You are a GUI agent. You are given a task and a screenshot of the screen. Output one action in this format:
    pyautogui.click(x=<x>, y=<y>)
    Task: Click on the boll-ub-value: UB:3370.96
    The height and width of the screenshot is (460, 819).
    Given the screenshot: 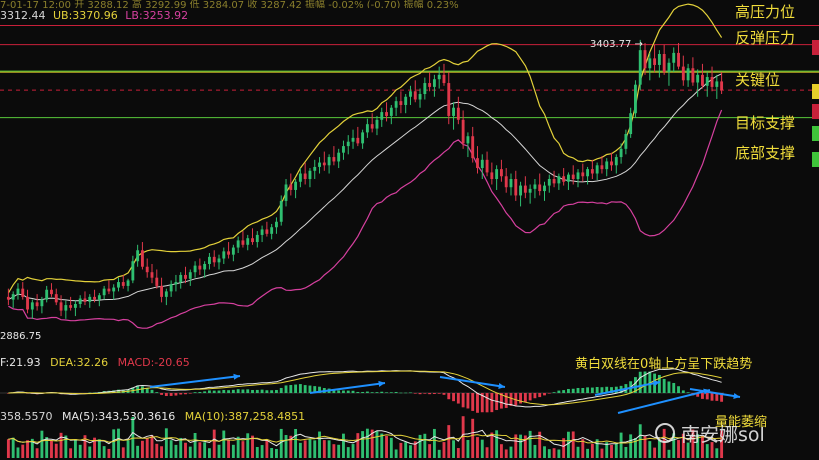 What is the action you would take?
    pyautogui.click(x=85, y=15)
    